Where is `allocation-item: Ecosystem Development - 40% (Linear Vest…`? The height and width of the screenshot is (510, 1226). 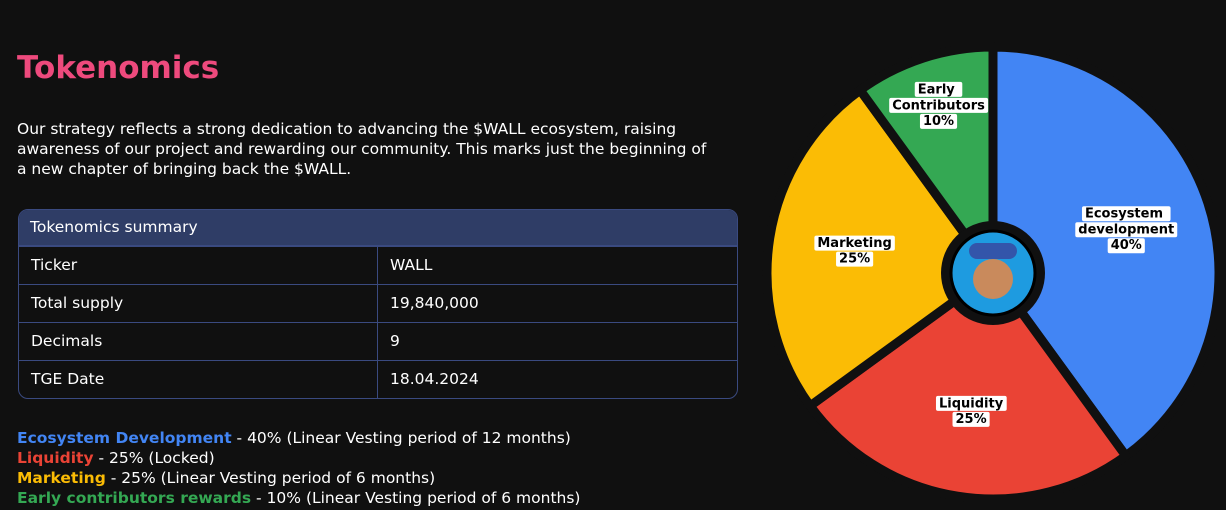 allocation-item: Ecosystem Development - 40% (Linear Vest… is located at coordinates (298, 438).